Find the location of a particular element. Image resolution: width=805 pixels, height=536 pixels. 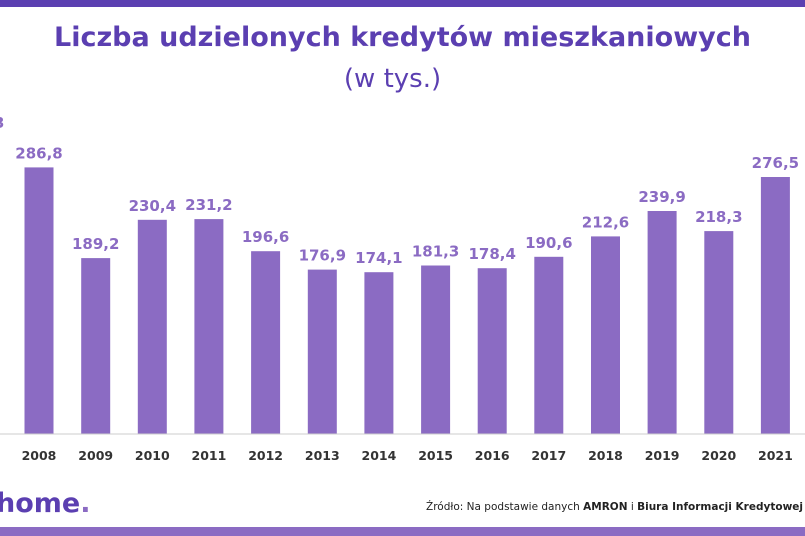

bar-2011 is located at coordinates (209, 326).